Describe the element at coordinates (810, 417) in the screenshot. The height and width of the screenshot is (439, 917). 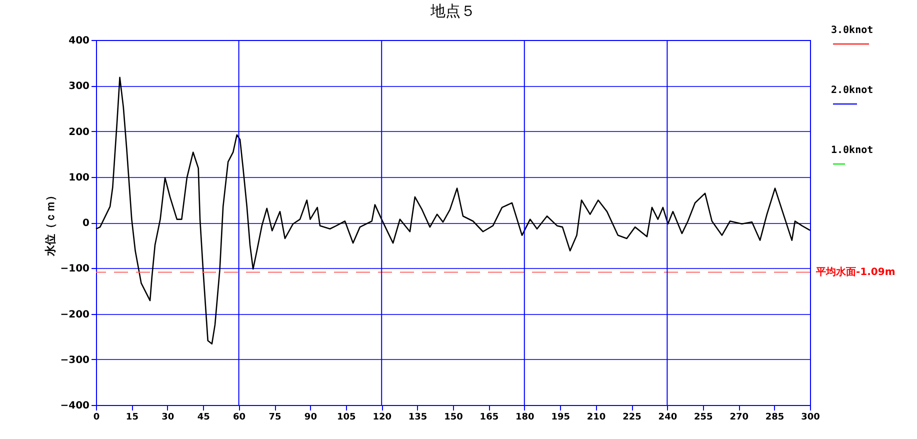
I see `x-tick-label: 300` at that location.